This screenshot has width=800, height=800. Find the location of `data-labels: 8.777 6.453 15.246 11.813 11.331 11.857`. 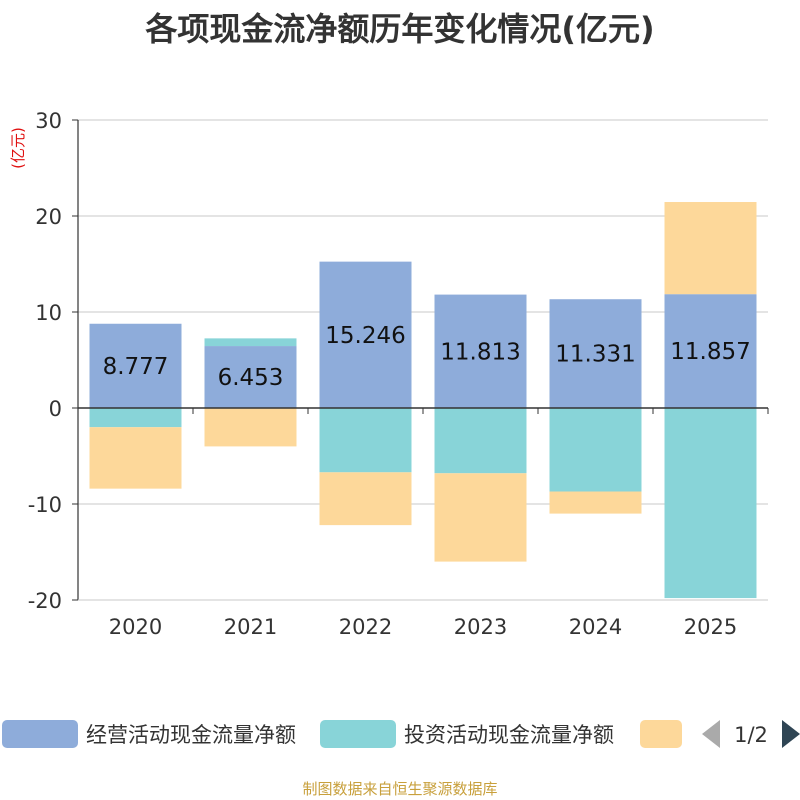

data-labels: 8.777 6.453 15.246 11.813 11.331 11.857 is located at coordinates (427, 357).